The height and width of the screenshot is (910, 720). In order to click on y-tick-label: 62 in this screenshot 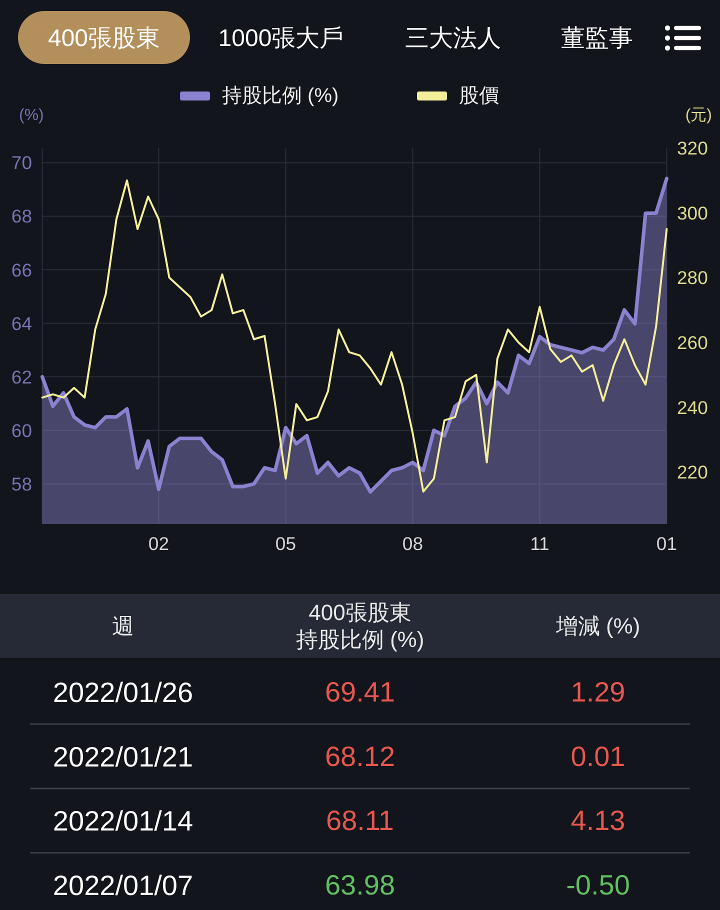, I will do `click(21, 377)`.